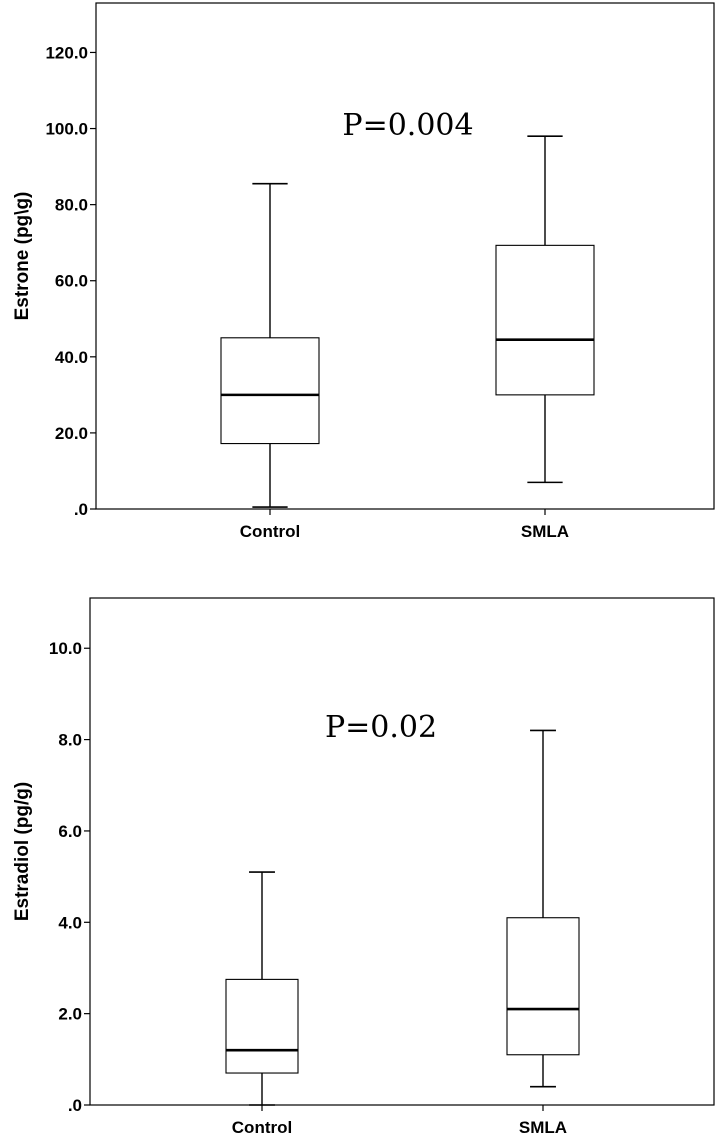  What do you see at coordinates (407, 125) in the screenshot?
I see `p-value-annotation: P=0.004` at bounding box center [407, 125].